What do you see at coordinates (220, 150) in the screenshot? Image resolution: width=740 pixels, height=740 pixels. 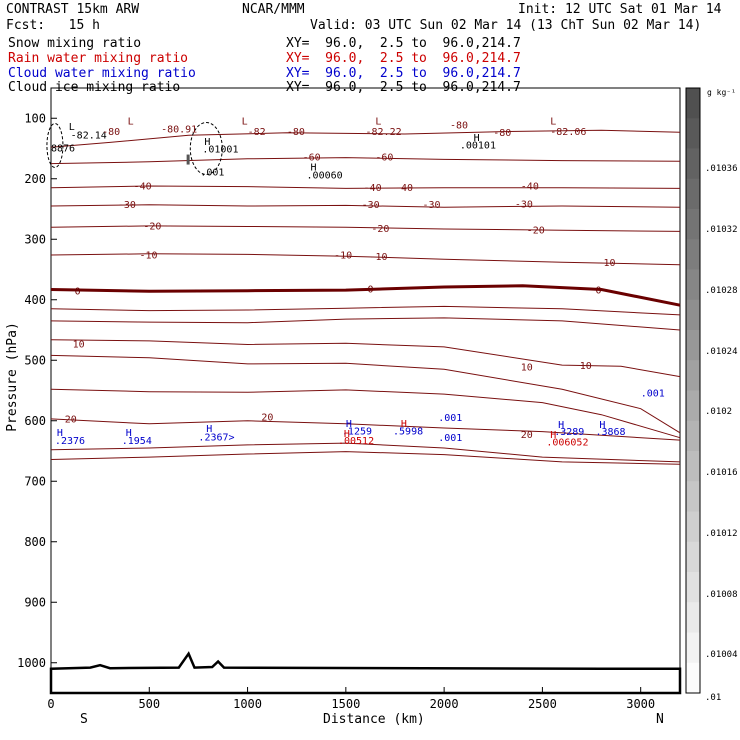 I see `contour-label: .01001` at bounding box center [220, 150].